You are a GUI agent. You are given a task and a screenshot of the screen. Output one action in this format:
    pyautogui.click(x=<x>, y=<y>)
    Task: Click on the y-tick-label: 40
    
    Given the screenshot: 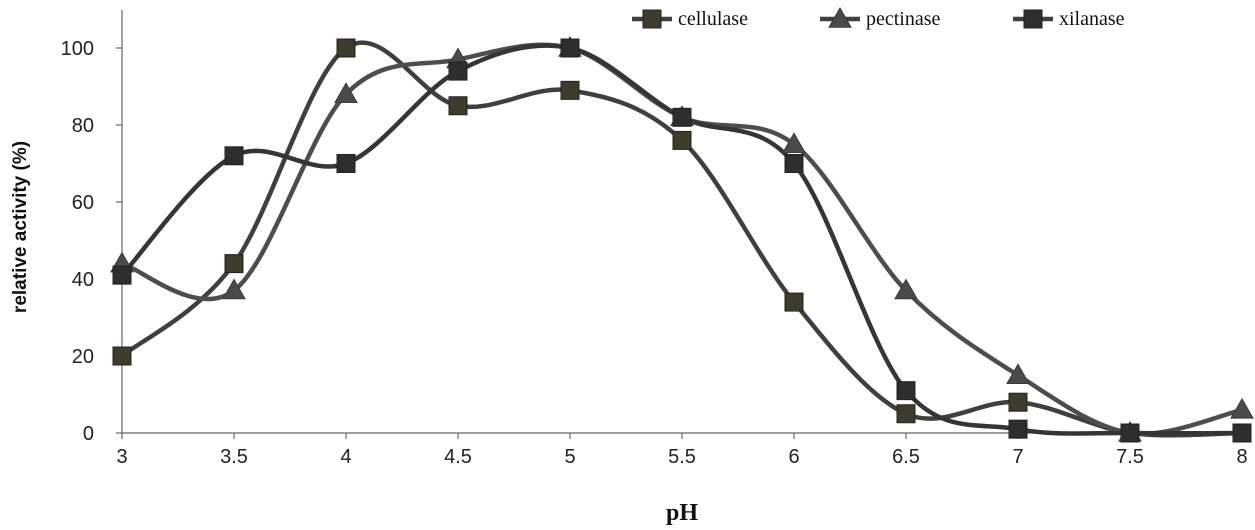 What is the action you would take?
    pyautogui.click(x=83, y=280)
    